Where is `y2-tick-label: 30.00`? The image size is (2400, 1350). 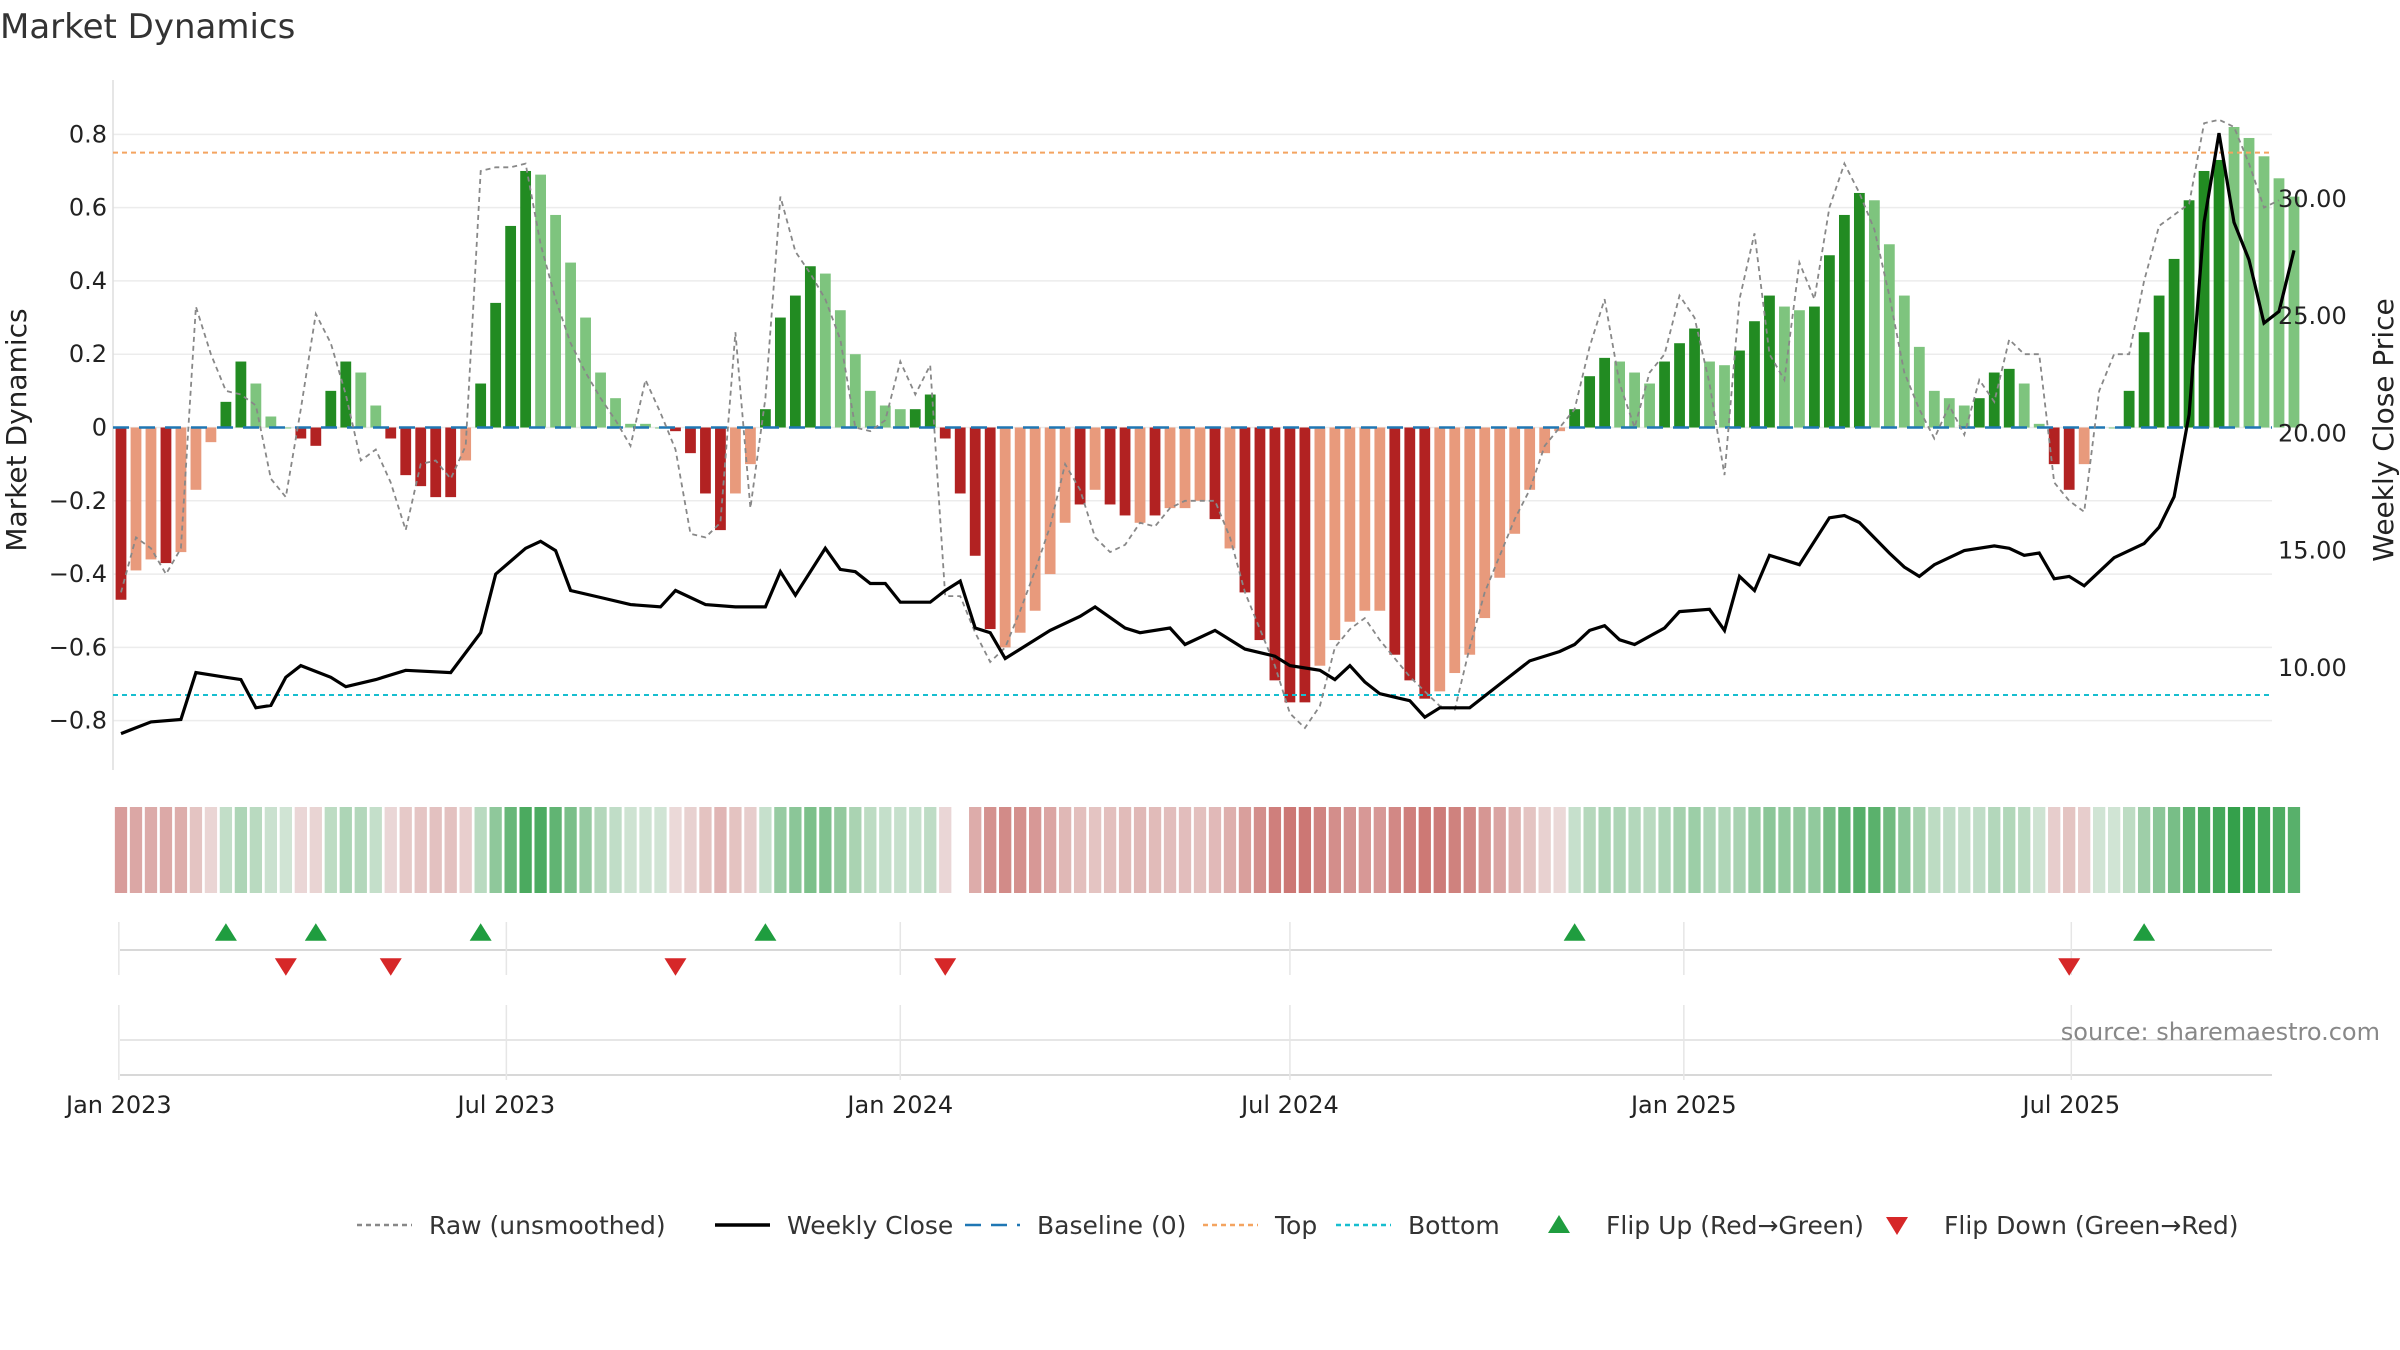 y2-tick-label: 30.00 is located at coordinates (2312, 199).